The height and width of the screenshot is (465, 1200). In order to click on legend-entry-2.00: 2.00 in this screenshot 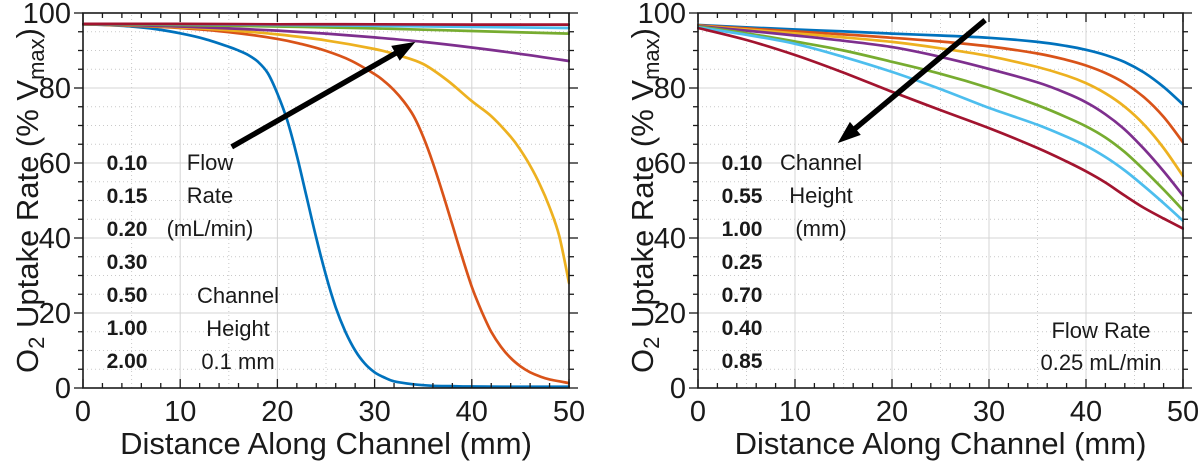, I will do `click(127, 361)`.